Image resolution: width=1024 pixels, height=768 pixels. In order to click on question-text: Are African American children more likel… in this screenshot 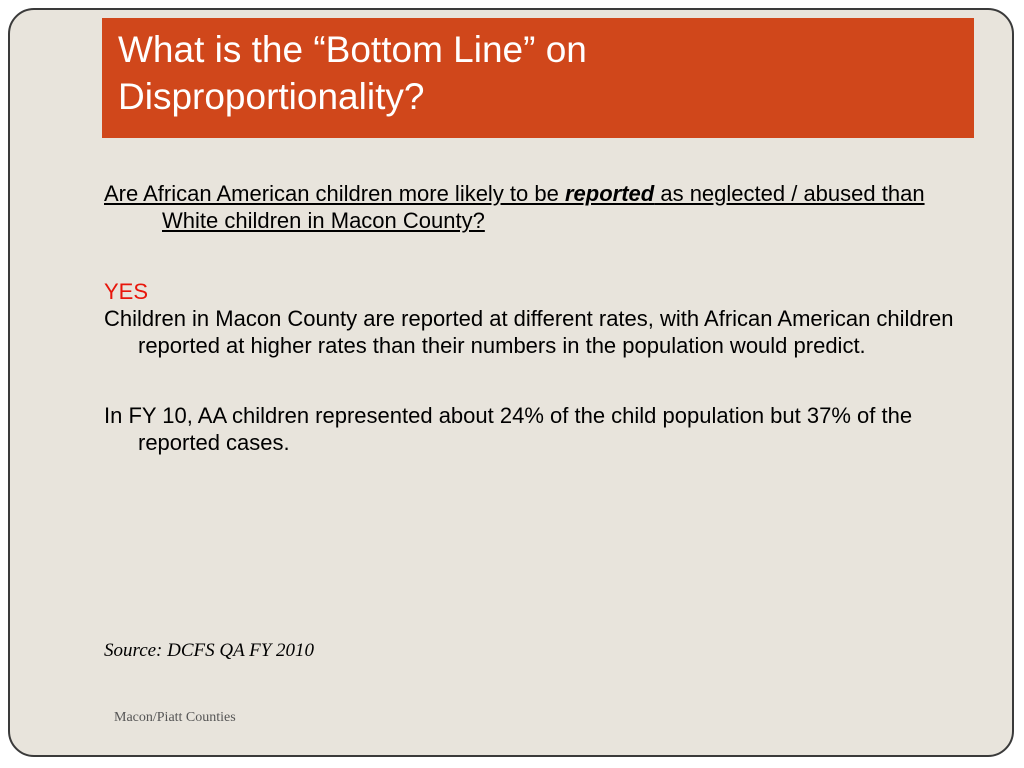, I will do `click(534, 207)`.